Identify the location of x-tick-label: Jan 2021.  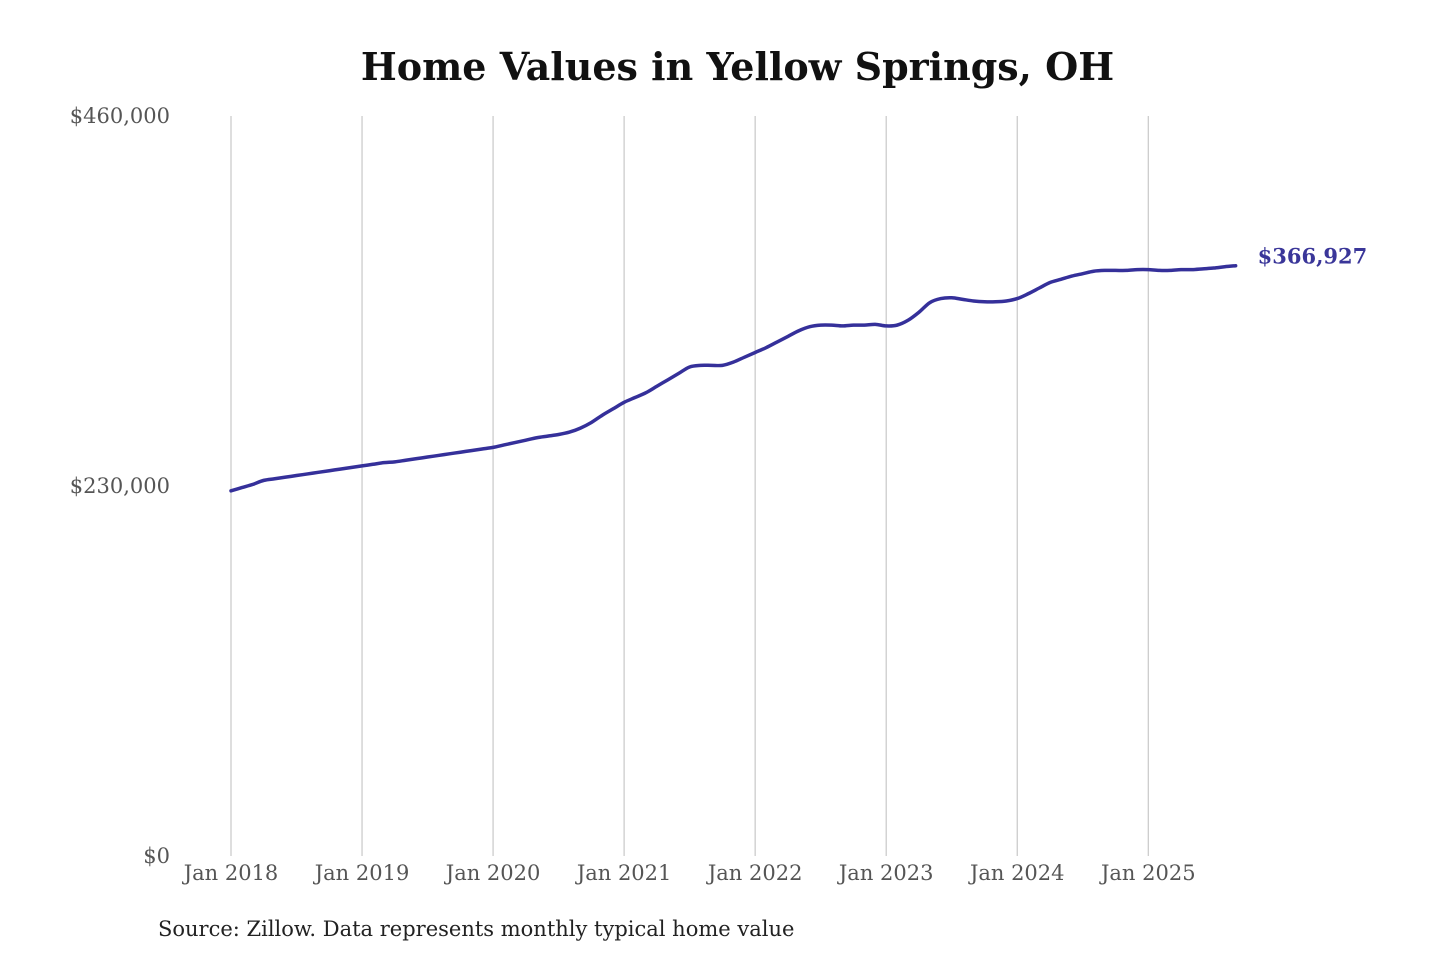
(623, 873).